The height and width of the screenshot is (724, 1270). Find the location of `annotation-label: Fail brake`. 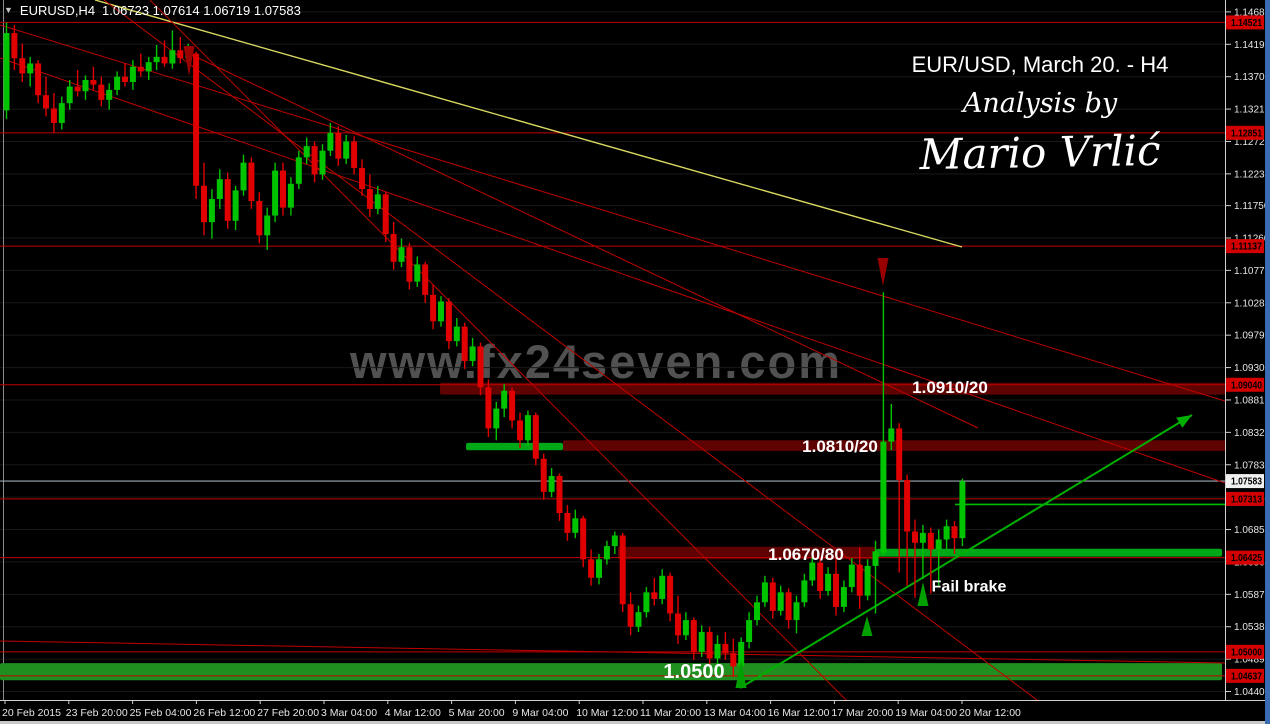

annotation-label: Fail brake is located at coordinates (969, 587).